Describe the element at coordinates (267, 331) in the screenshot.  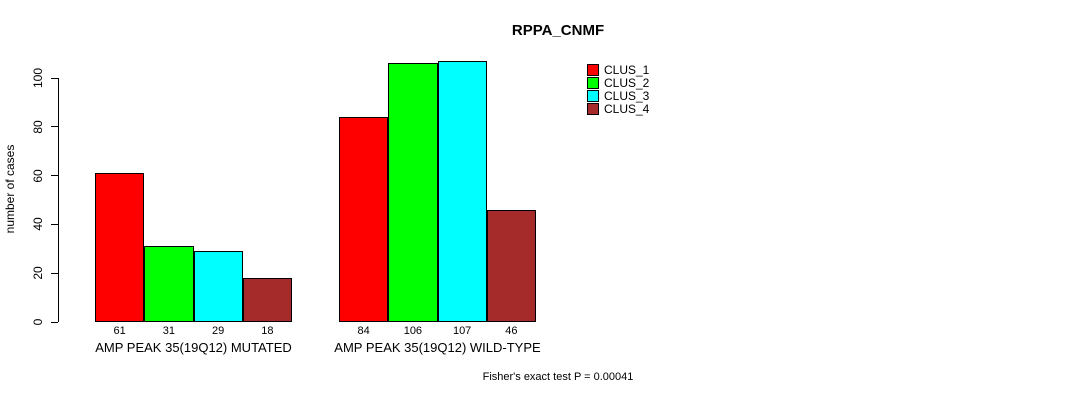
I see `bar-value-label: 18` at that location.